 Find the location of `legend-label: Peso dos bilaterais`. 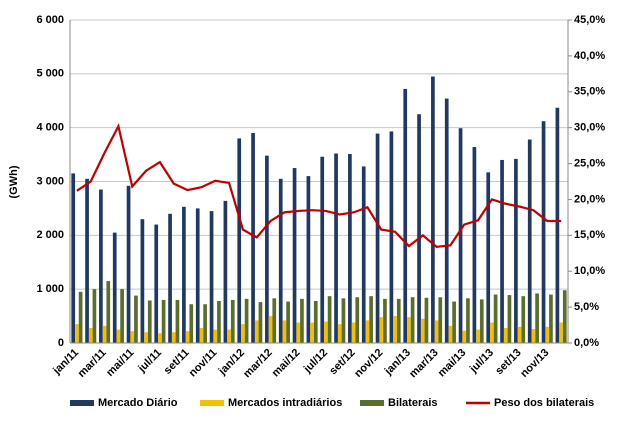

legend-label: Peso dos bilaterais is located at coordinates (544, 403).